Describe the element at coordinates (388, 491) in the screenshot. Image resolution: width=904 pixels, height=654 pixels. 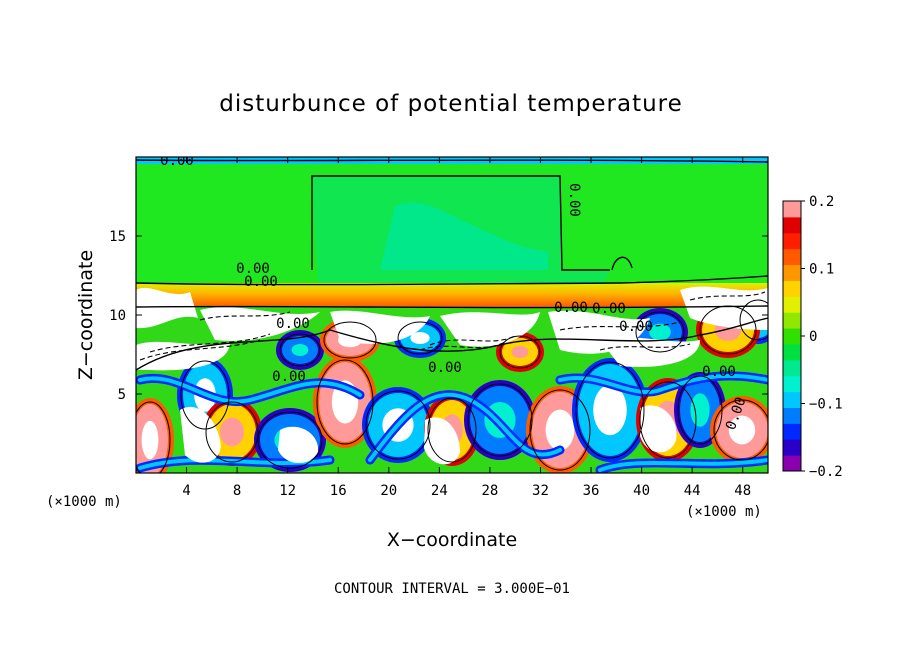
I see `x-tick-label: 20` at that location.